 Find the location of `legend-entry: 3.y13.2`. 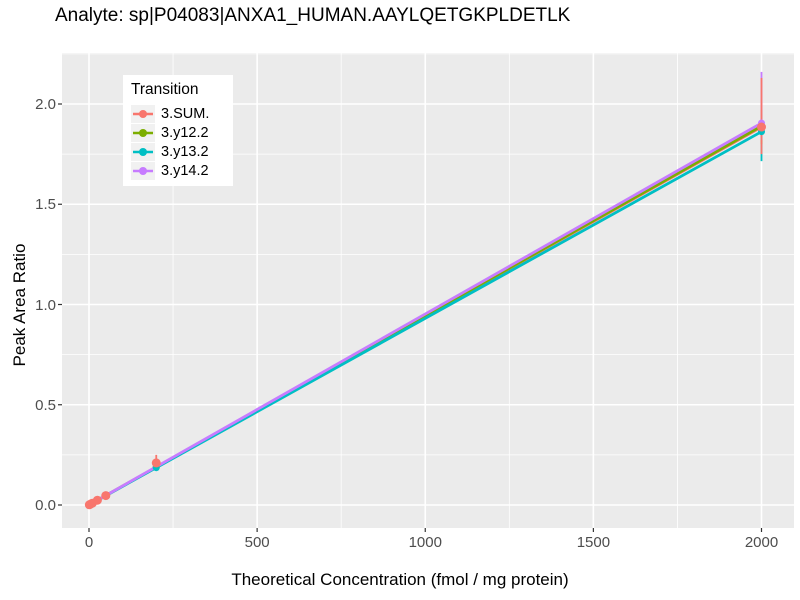

legend-entry: 3.y13.2 is located at coordinates (178, 151).